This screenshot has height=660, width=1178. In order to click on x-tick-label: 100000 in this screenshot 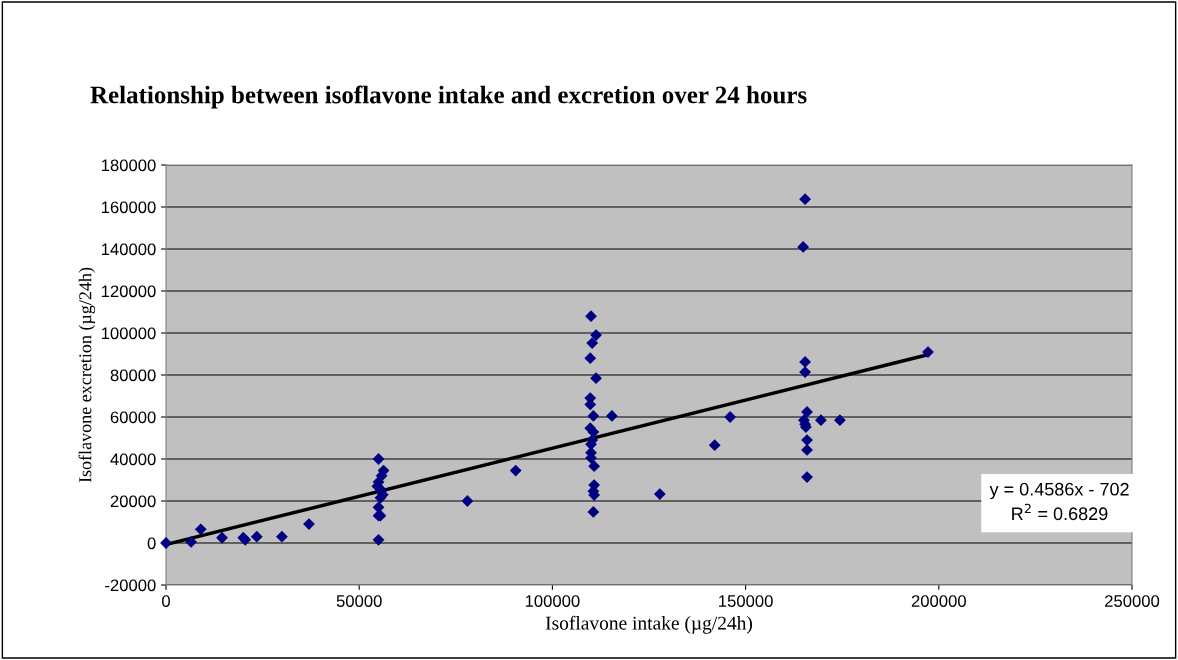, I will do `click(552, 601)`.